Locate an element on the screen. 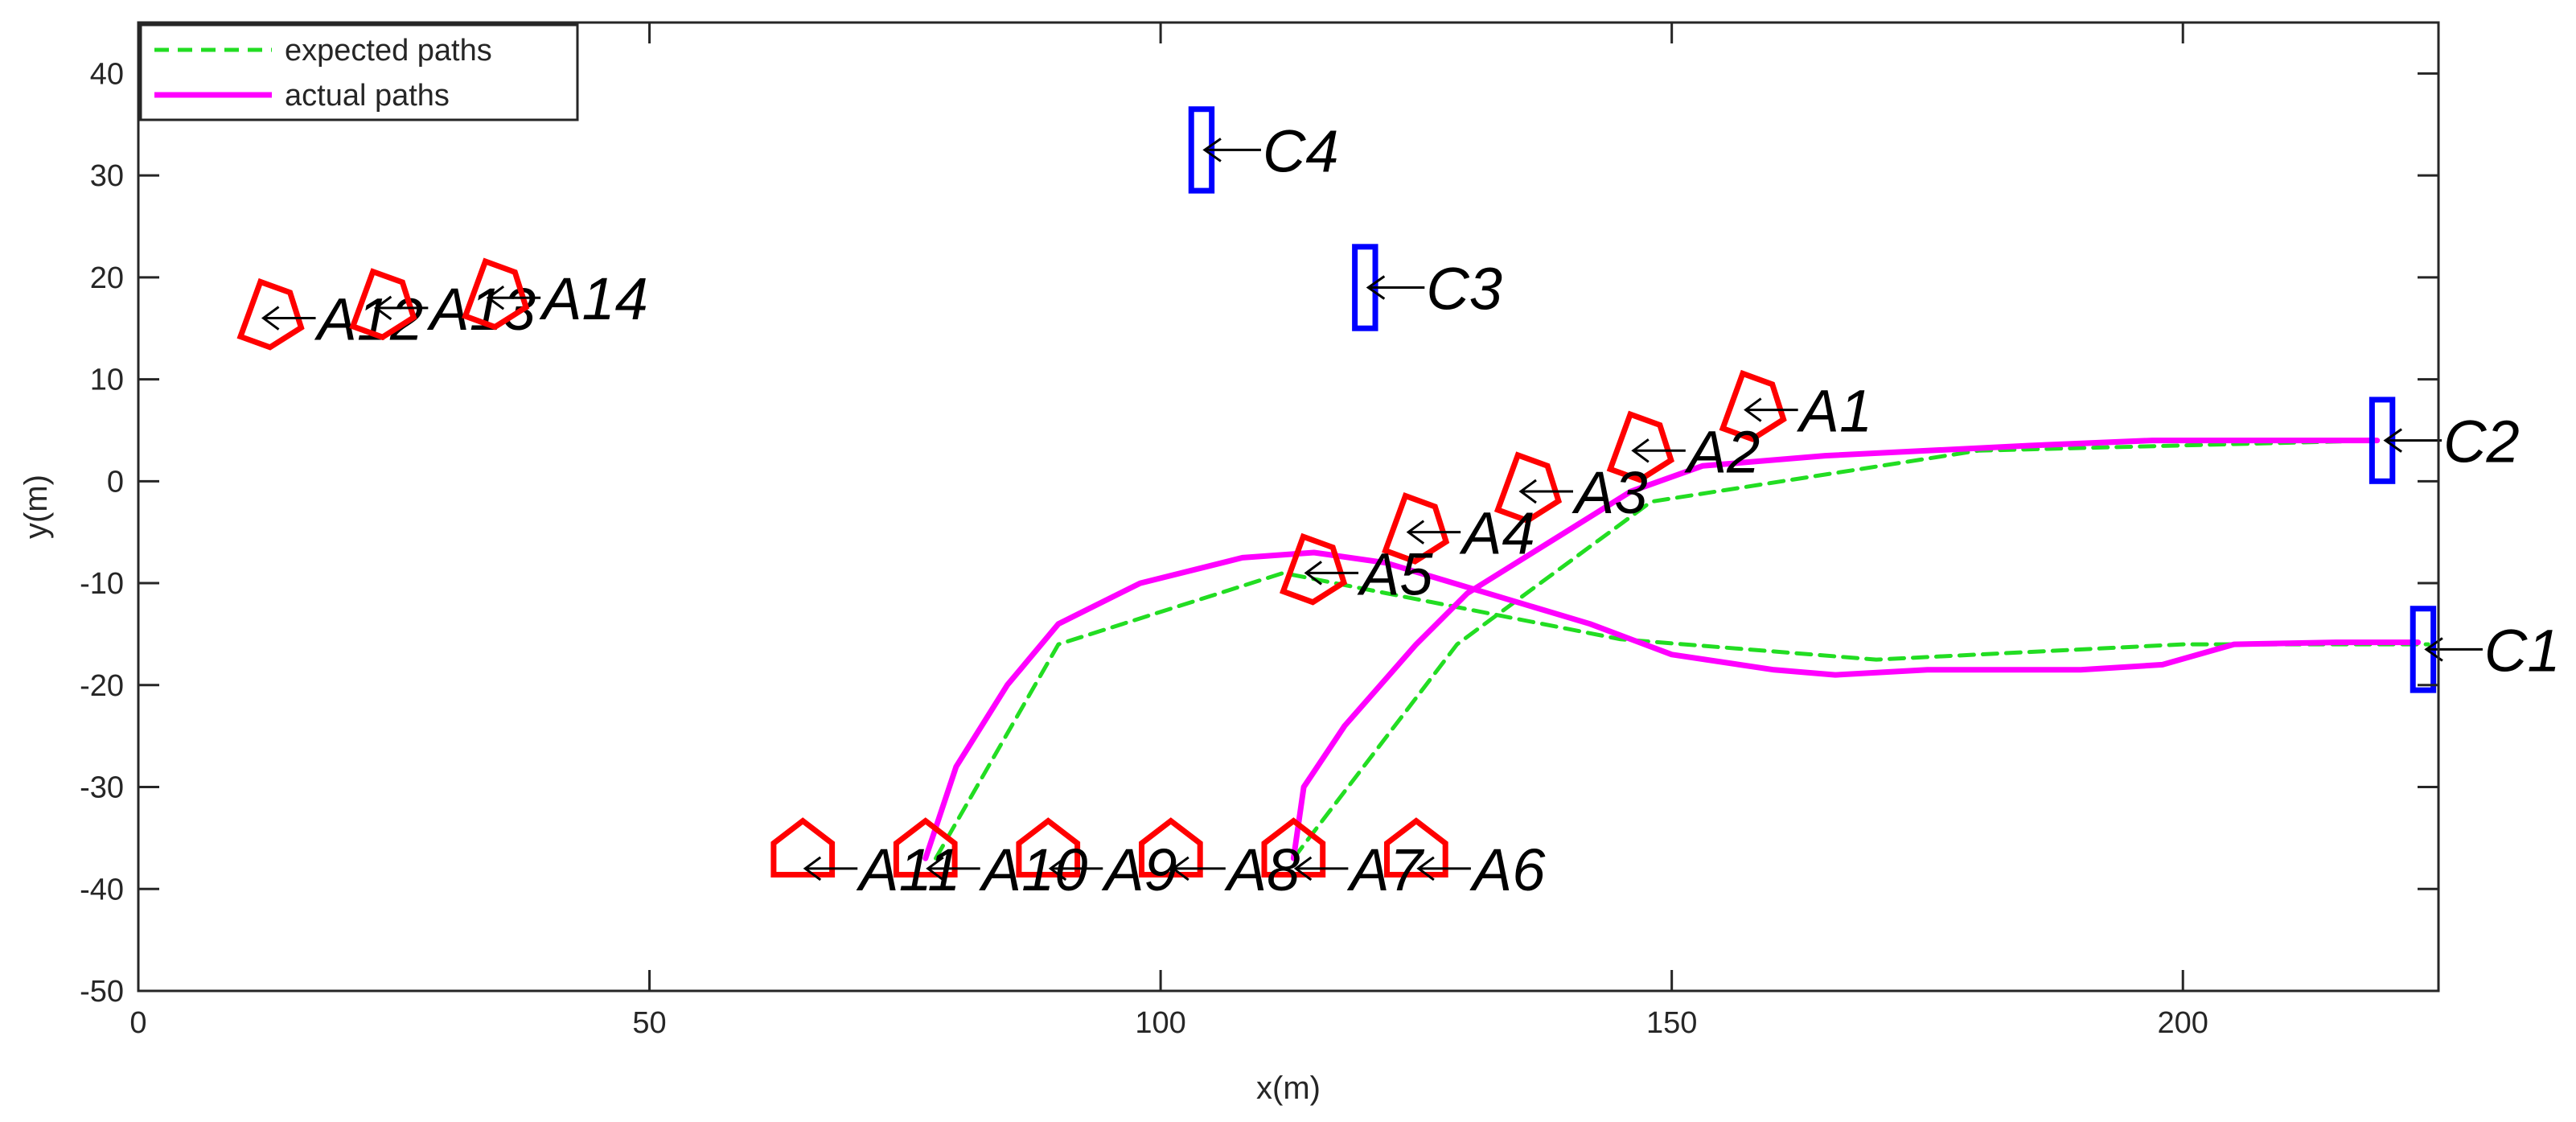 The width and height of the screenshot is (2576, 1122). y-tick-label: -30 is located at coordinates (102, 788).